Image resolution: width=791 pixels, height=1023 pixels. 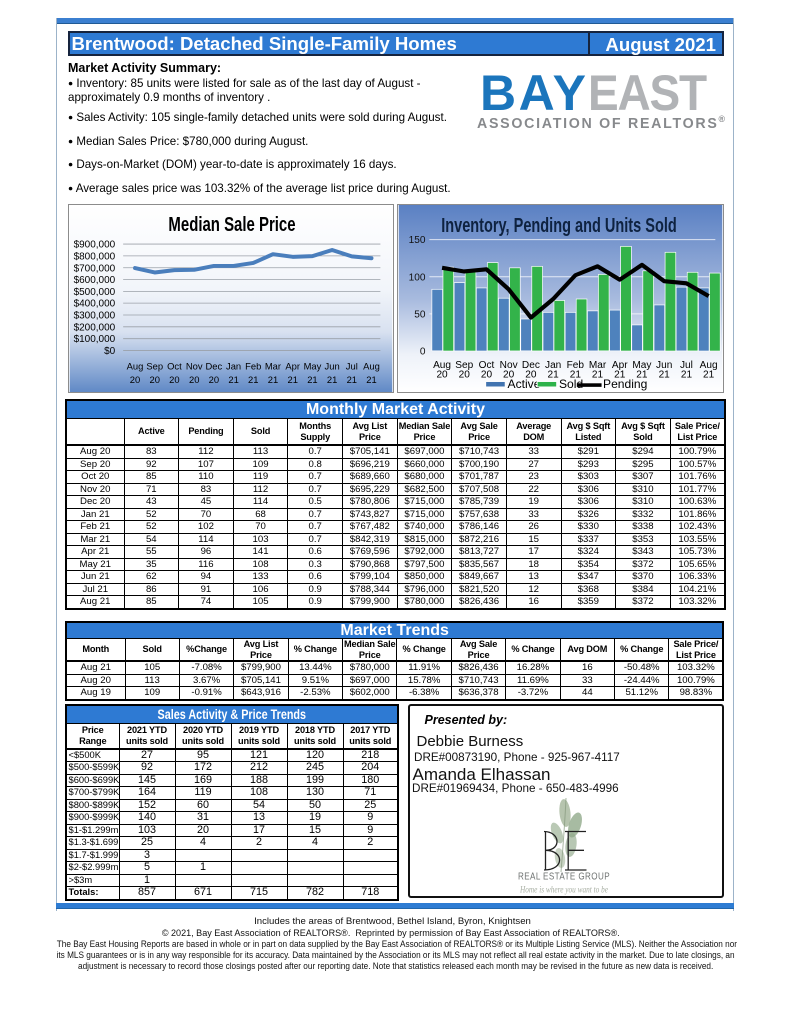 What do you see at coordinates (417, 277) in the screenshot?
I see `svg-text: 100` at bounding box center [417, 277].